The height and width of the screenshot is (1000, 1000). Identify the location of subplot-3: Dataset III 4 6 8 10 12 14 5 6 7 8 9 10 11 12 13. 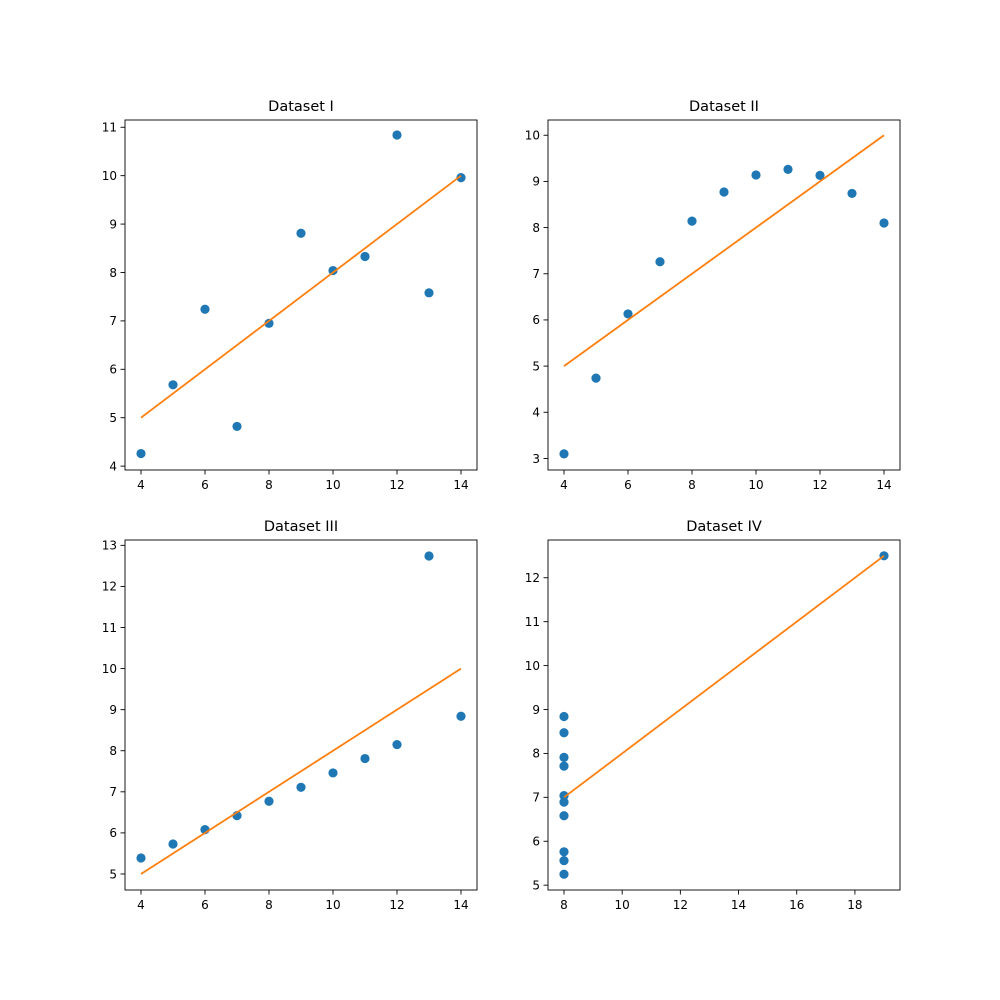
(290, 715).